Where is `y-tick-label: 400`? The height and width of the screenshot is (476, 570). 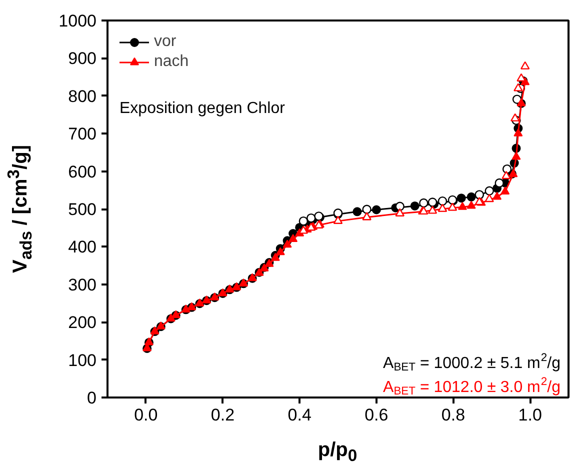
y-tick-label: 400 is located at coordinates (82, 247).